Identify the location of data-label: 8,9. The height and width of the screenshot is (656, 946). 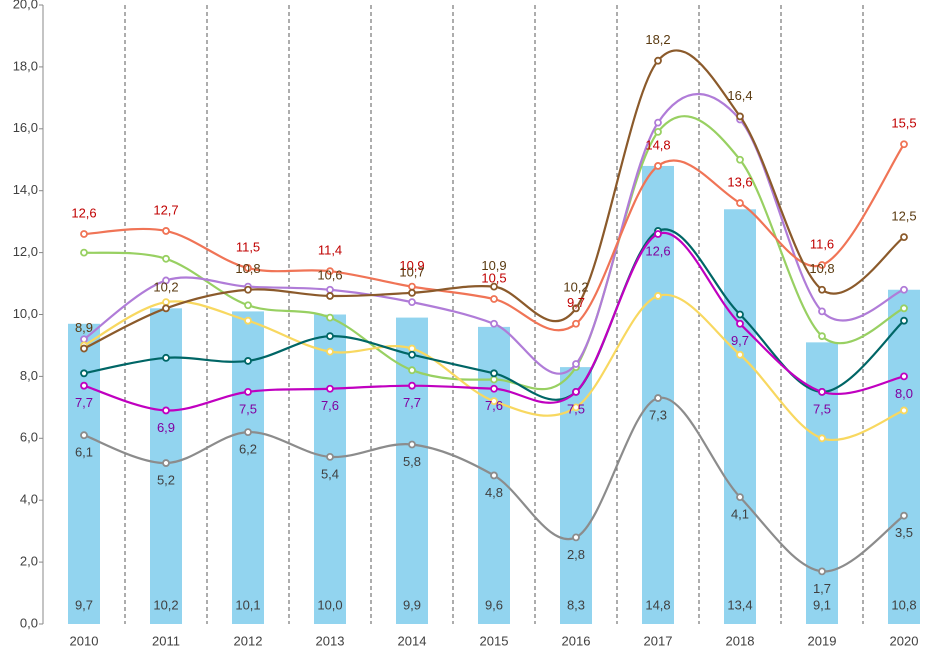
(84, 327).